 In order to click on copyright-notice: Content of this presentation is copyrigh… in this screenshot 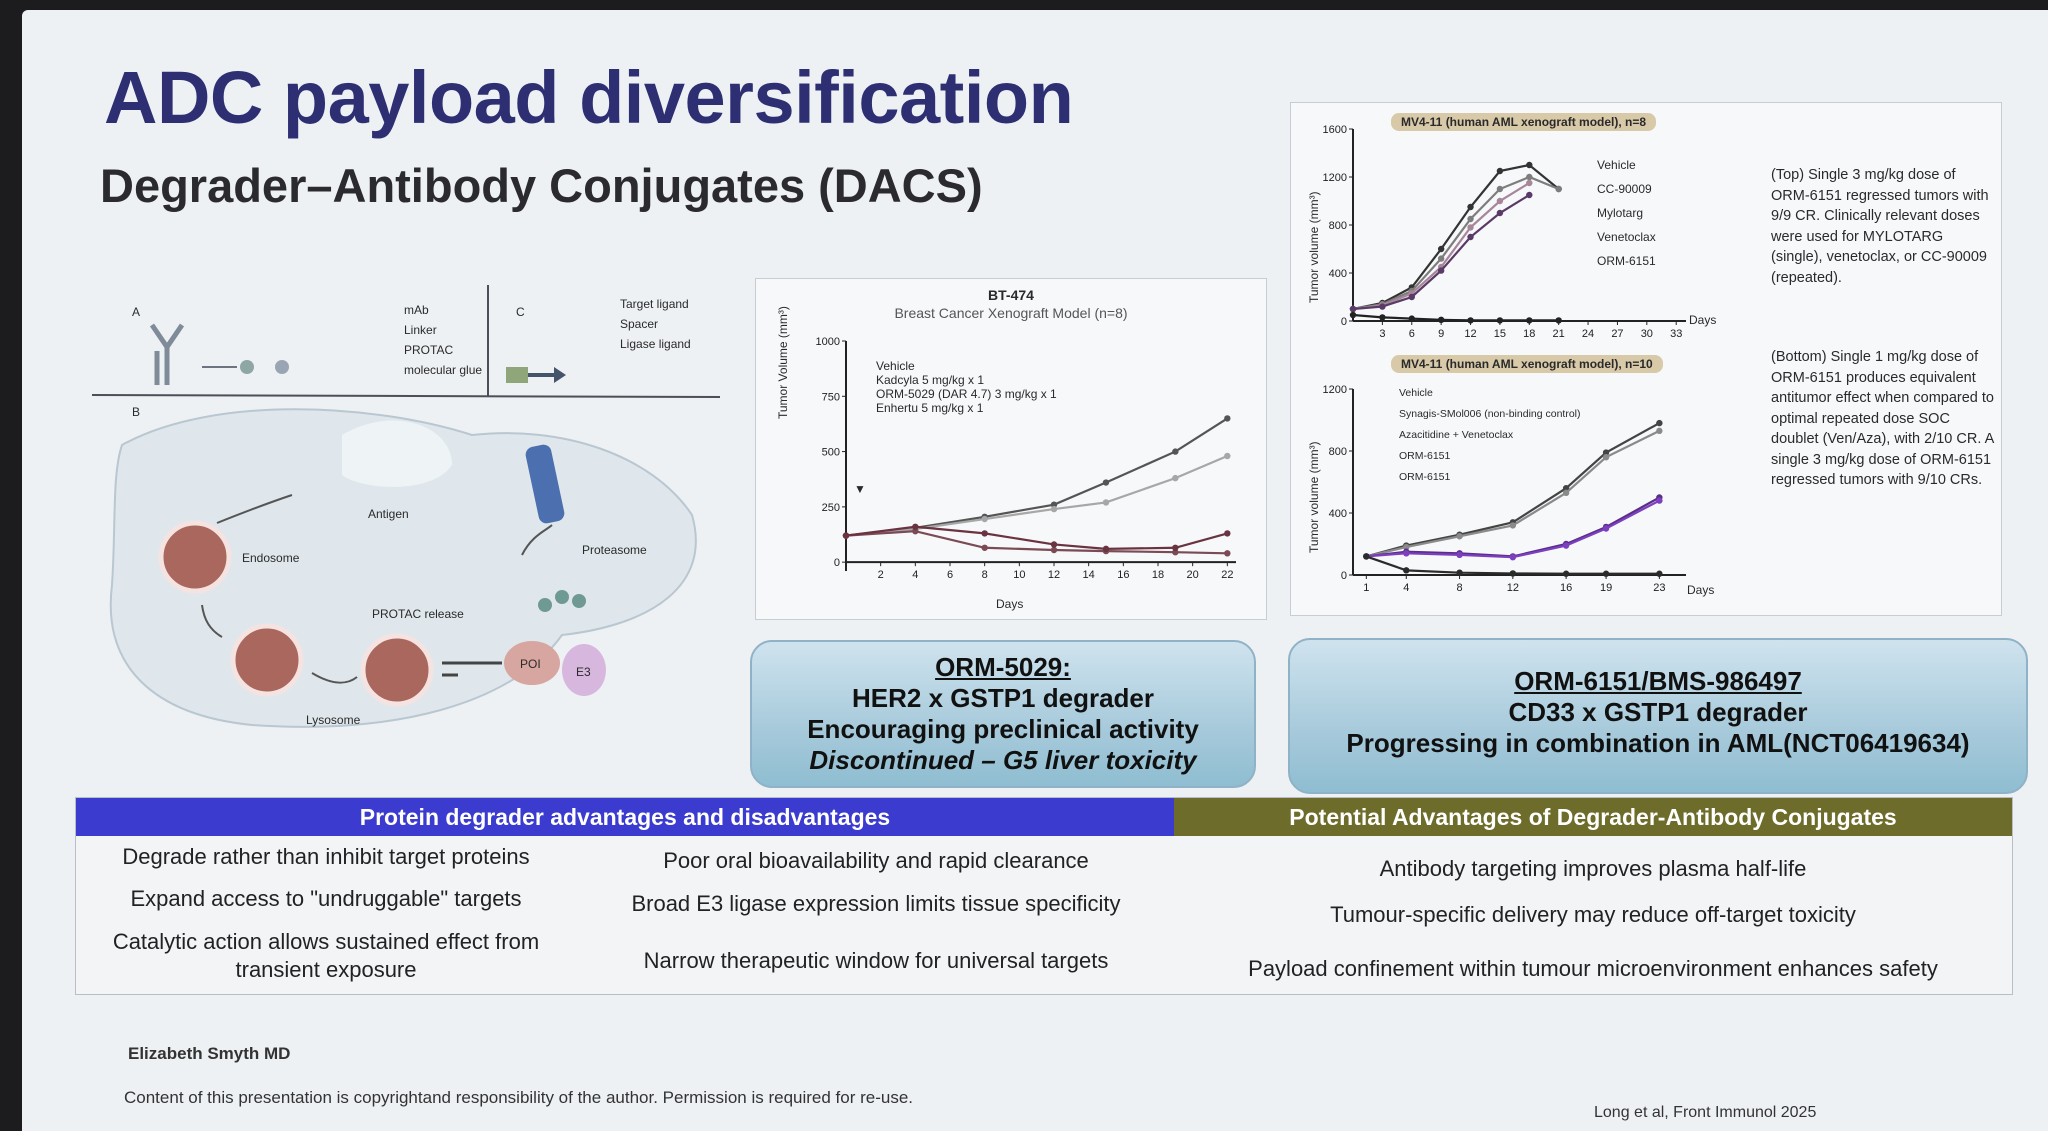, I will do `click(519, 1097)`.